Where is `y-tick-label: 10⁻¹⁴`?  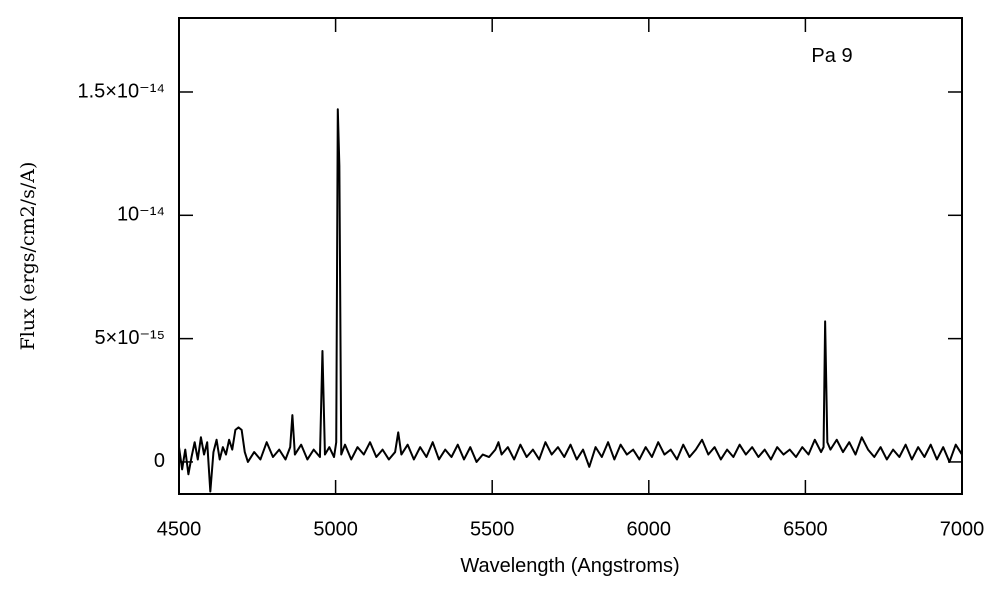 y-tick-label: 10⁻¹⁴ is located at coordinates (141, 215).